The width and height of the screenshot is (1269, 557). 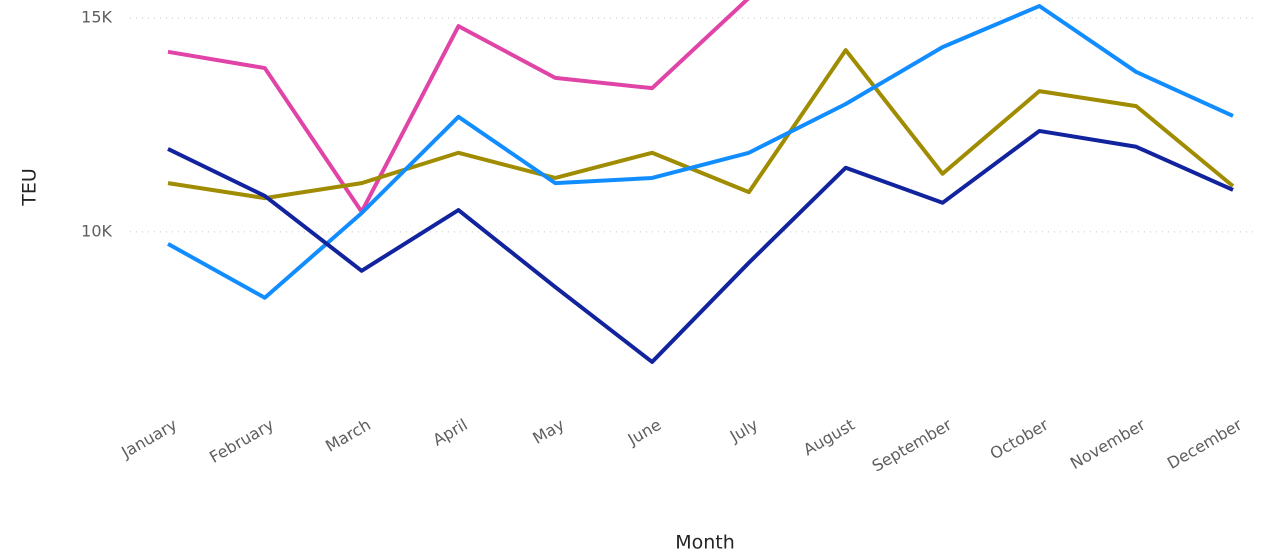 What do you see at coordinates (743, 430) in the screenshot?
I see `x-tick-label: July` at bounding box center [743, 430].